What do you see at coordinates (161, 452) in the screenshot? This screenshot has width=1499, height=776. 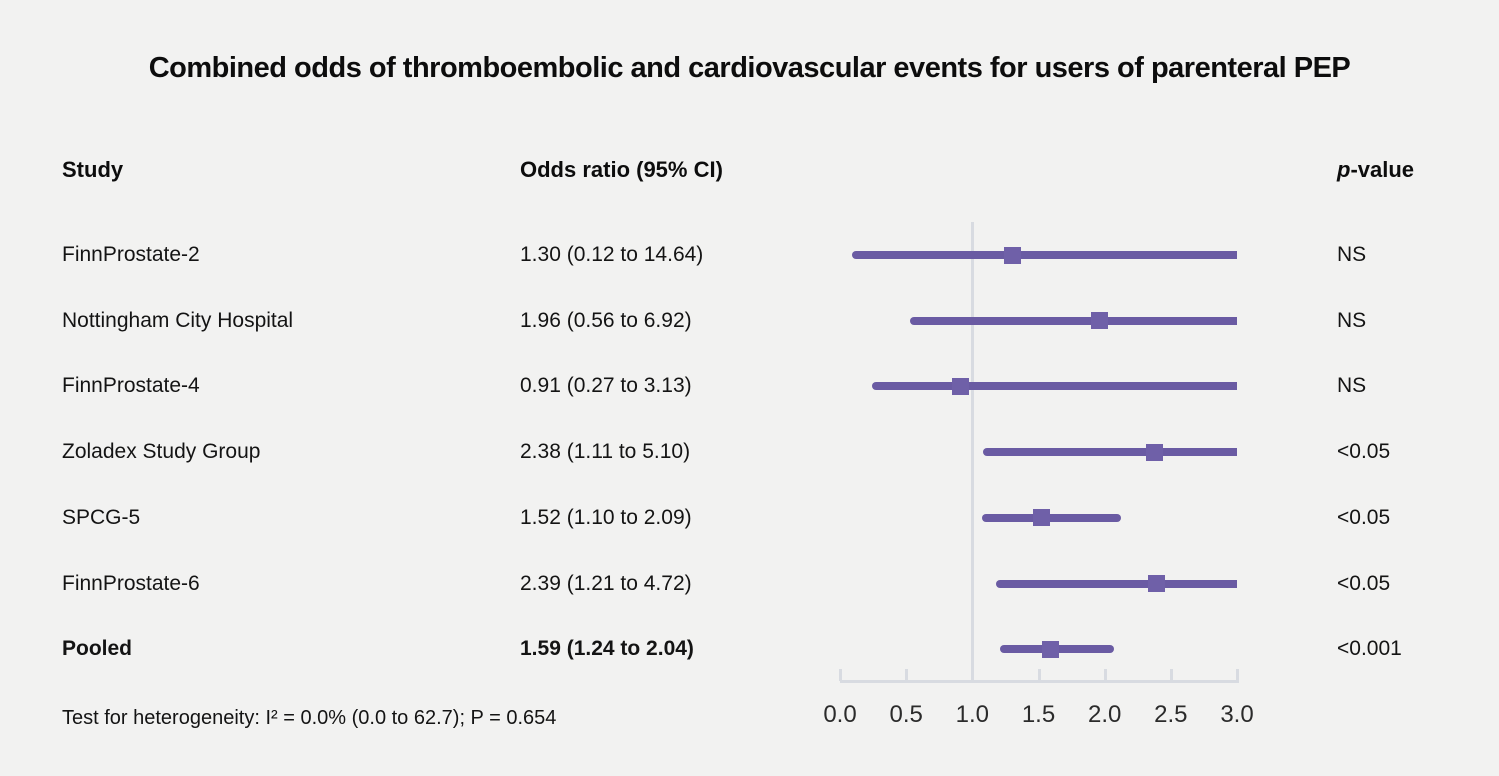 I see `study-label: Zoladex Study Group` at bounding box center [161, 452].